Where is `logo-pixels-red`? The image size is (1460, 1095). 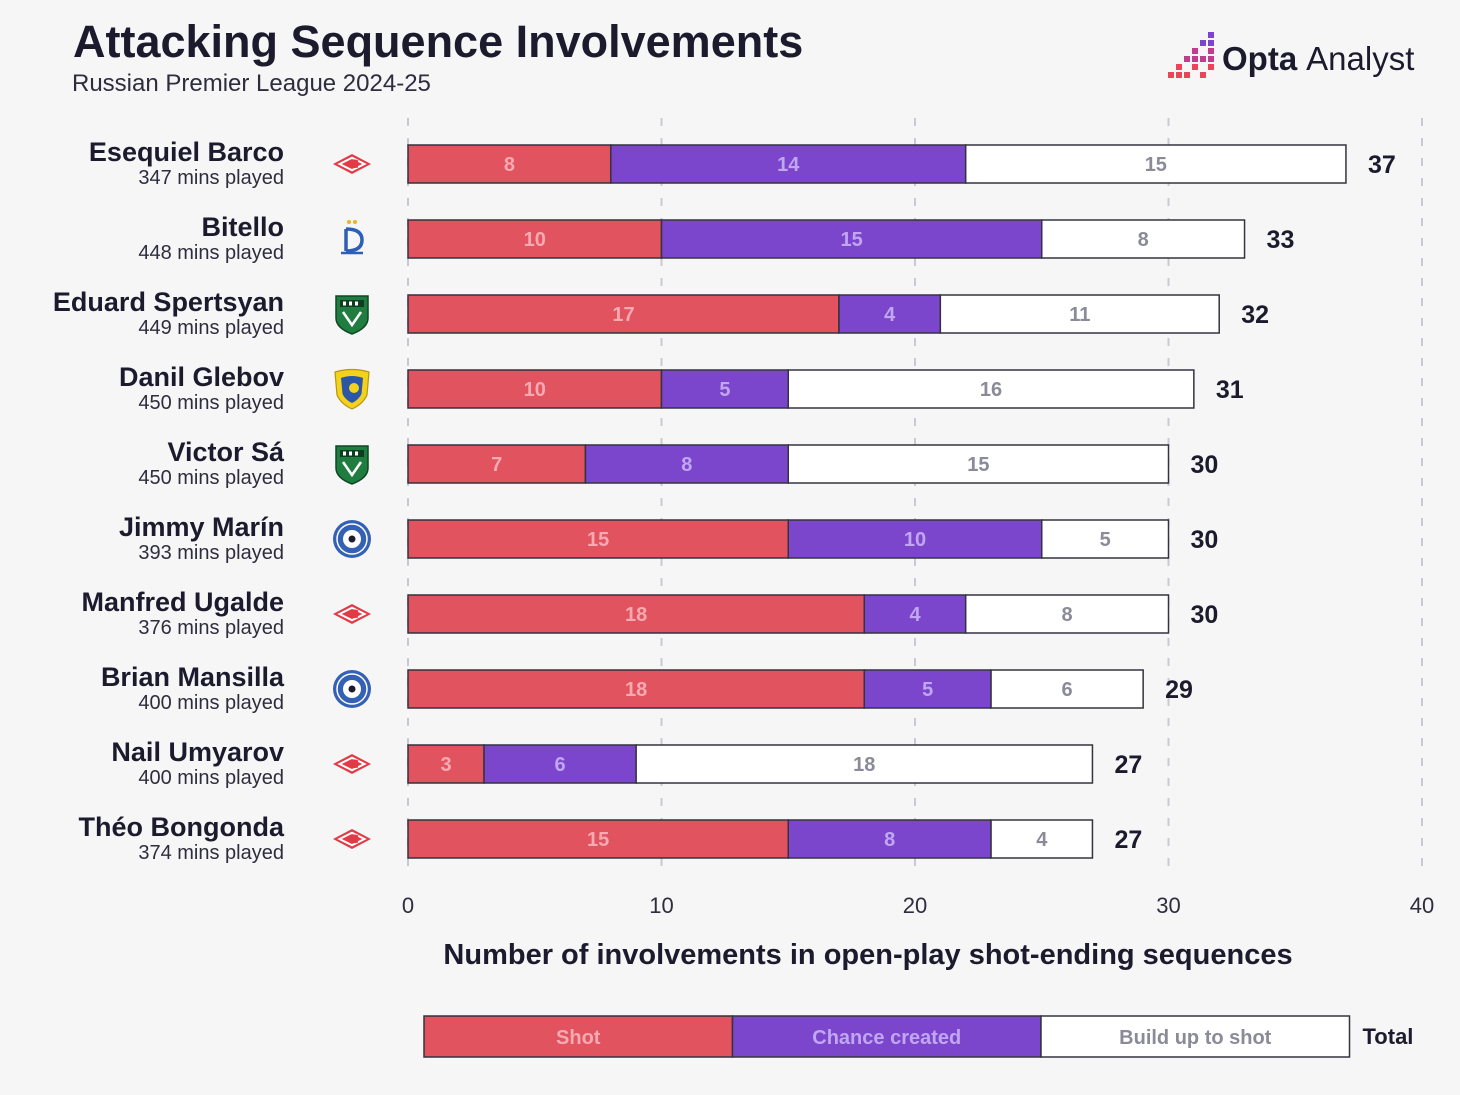 logo-pixels-red is located at coordinates (1191, 71).